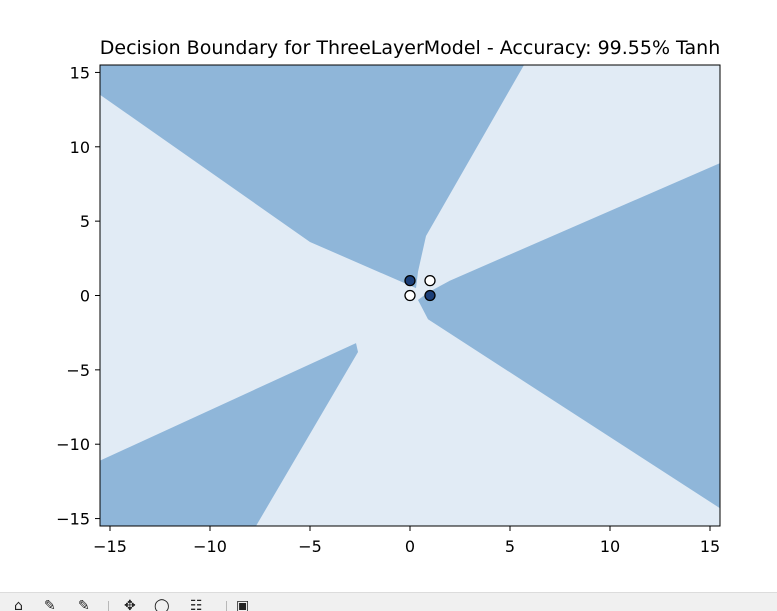 Image resolution: width=777 pixels, height=611 pixels. What do you see at coordinates (310, 546) in the screenshot?
I see `x-tick-label: −5` at bounding box center [310, 546].